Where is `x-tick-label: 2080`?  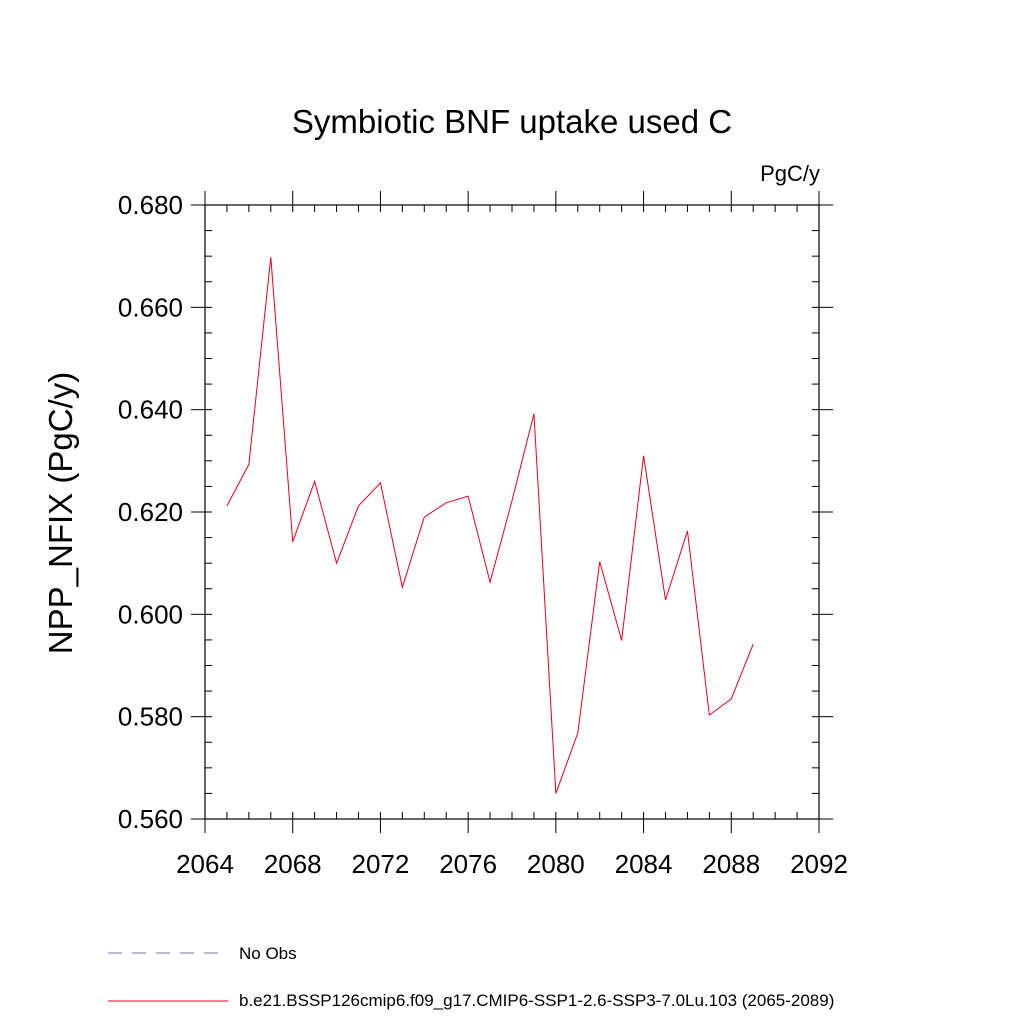 x-tick-label: 2080 is located at coordinates (556, 864).